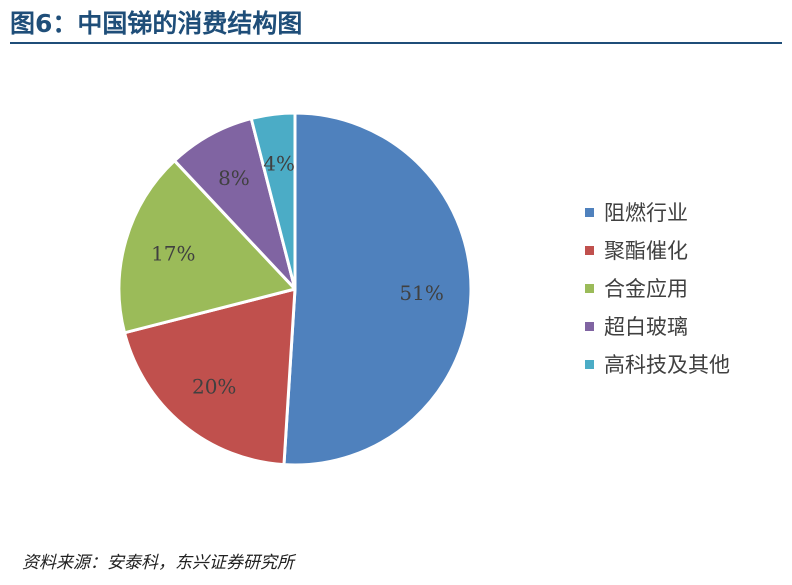 The image size is (792, 585). What do you see at coordinates (421, 293) in the screenshot?
I see `data-label-flame-retardant: 51%` at bounding box center [421, 293].